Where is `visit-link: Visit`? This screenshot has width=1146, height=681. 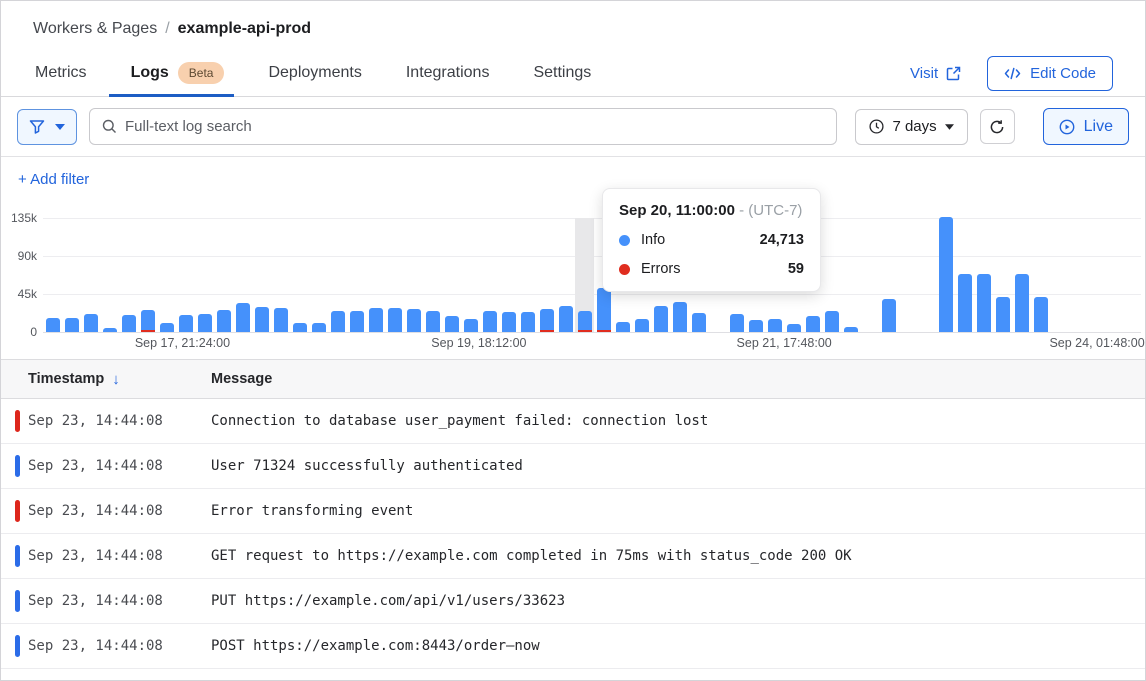 visit-link: Visit is located at coordinates (935, 73).